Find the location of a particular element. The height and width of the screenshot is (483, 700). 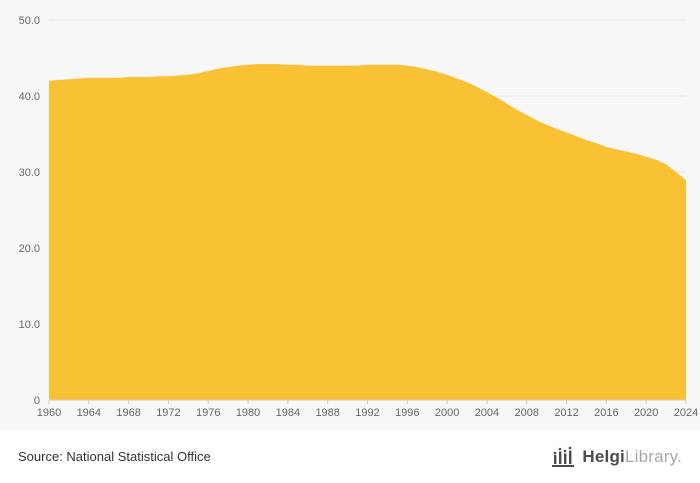

x-axis-label: 1960 is located at coordinates (49, 413).